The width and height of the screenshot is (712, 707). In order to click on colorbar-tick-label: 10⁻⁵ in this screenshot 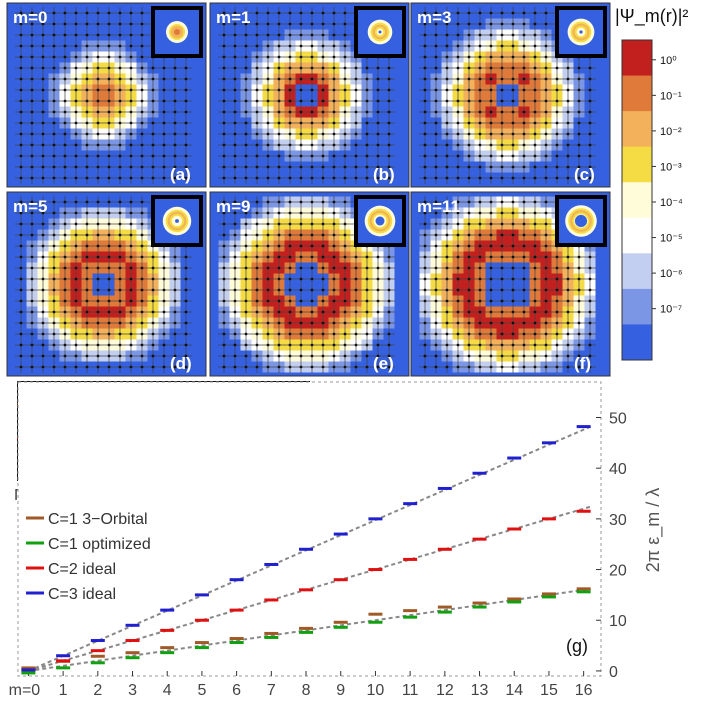, I will do `click(671, 239)`.